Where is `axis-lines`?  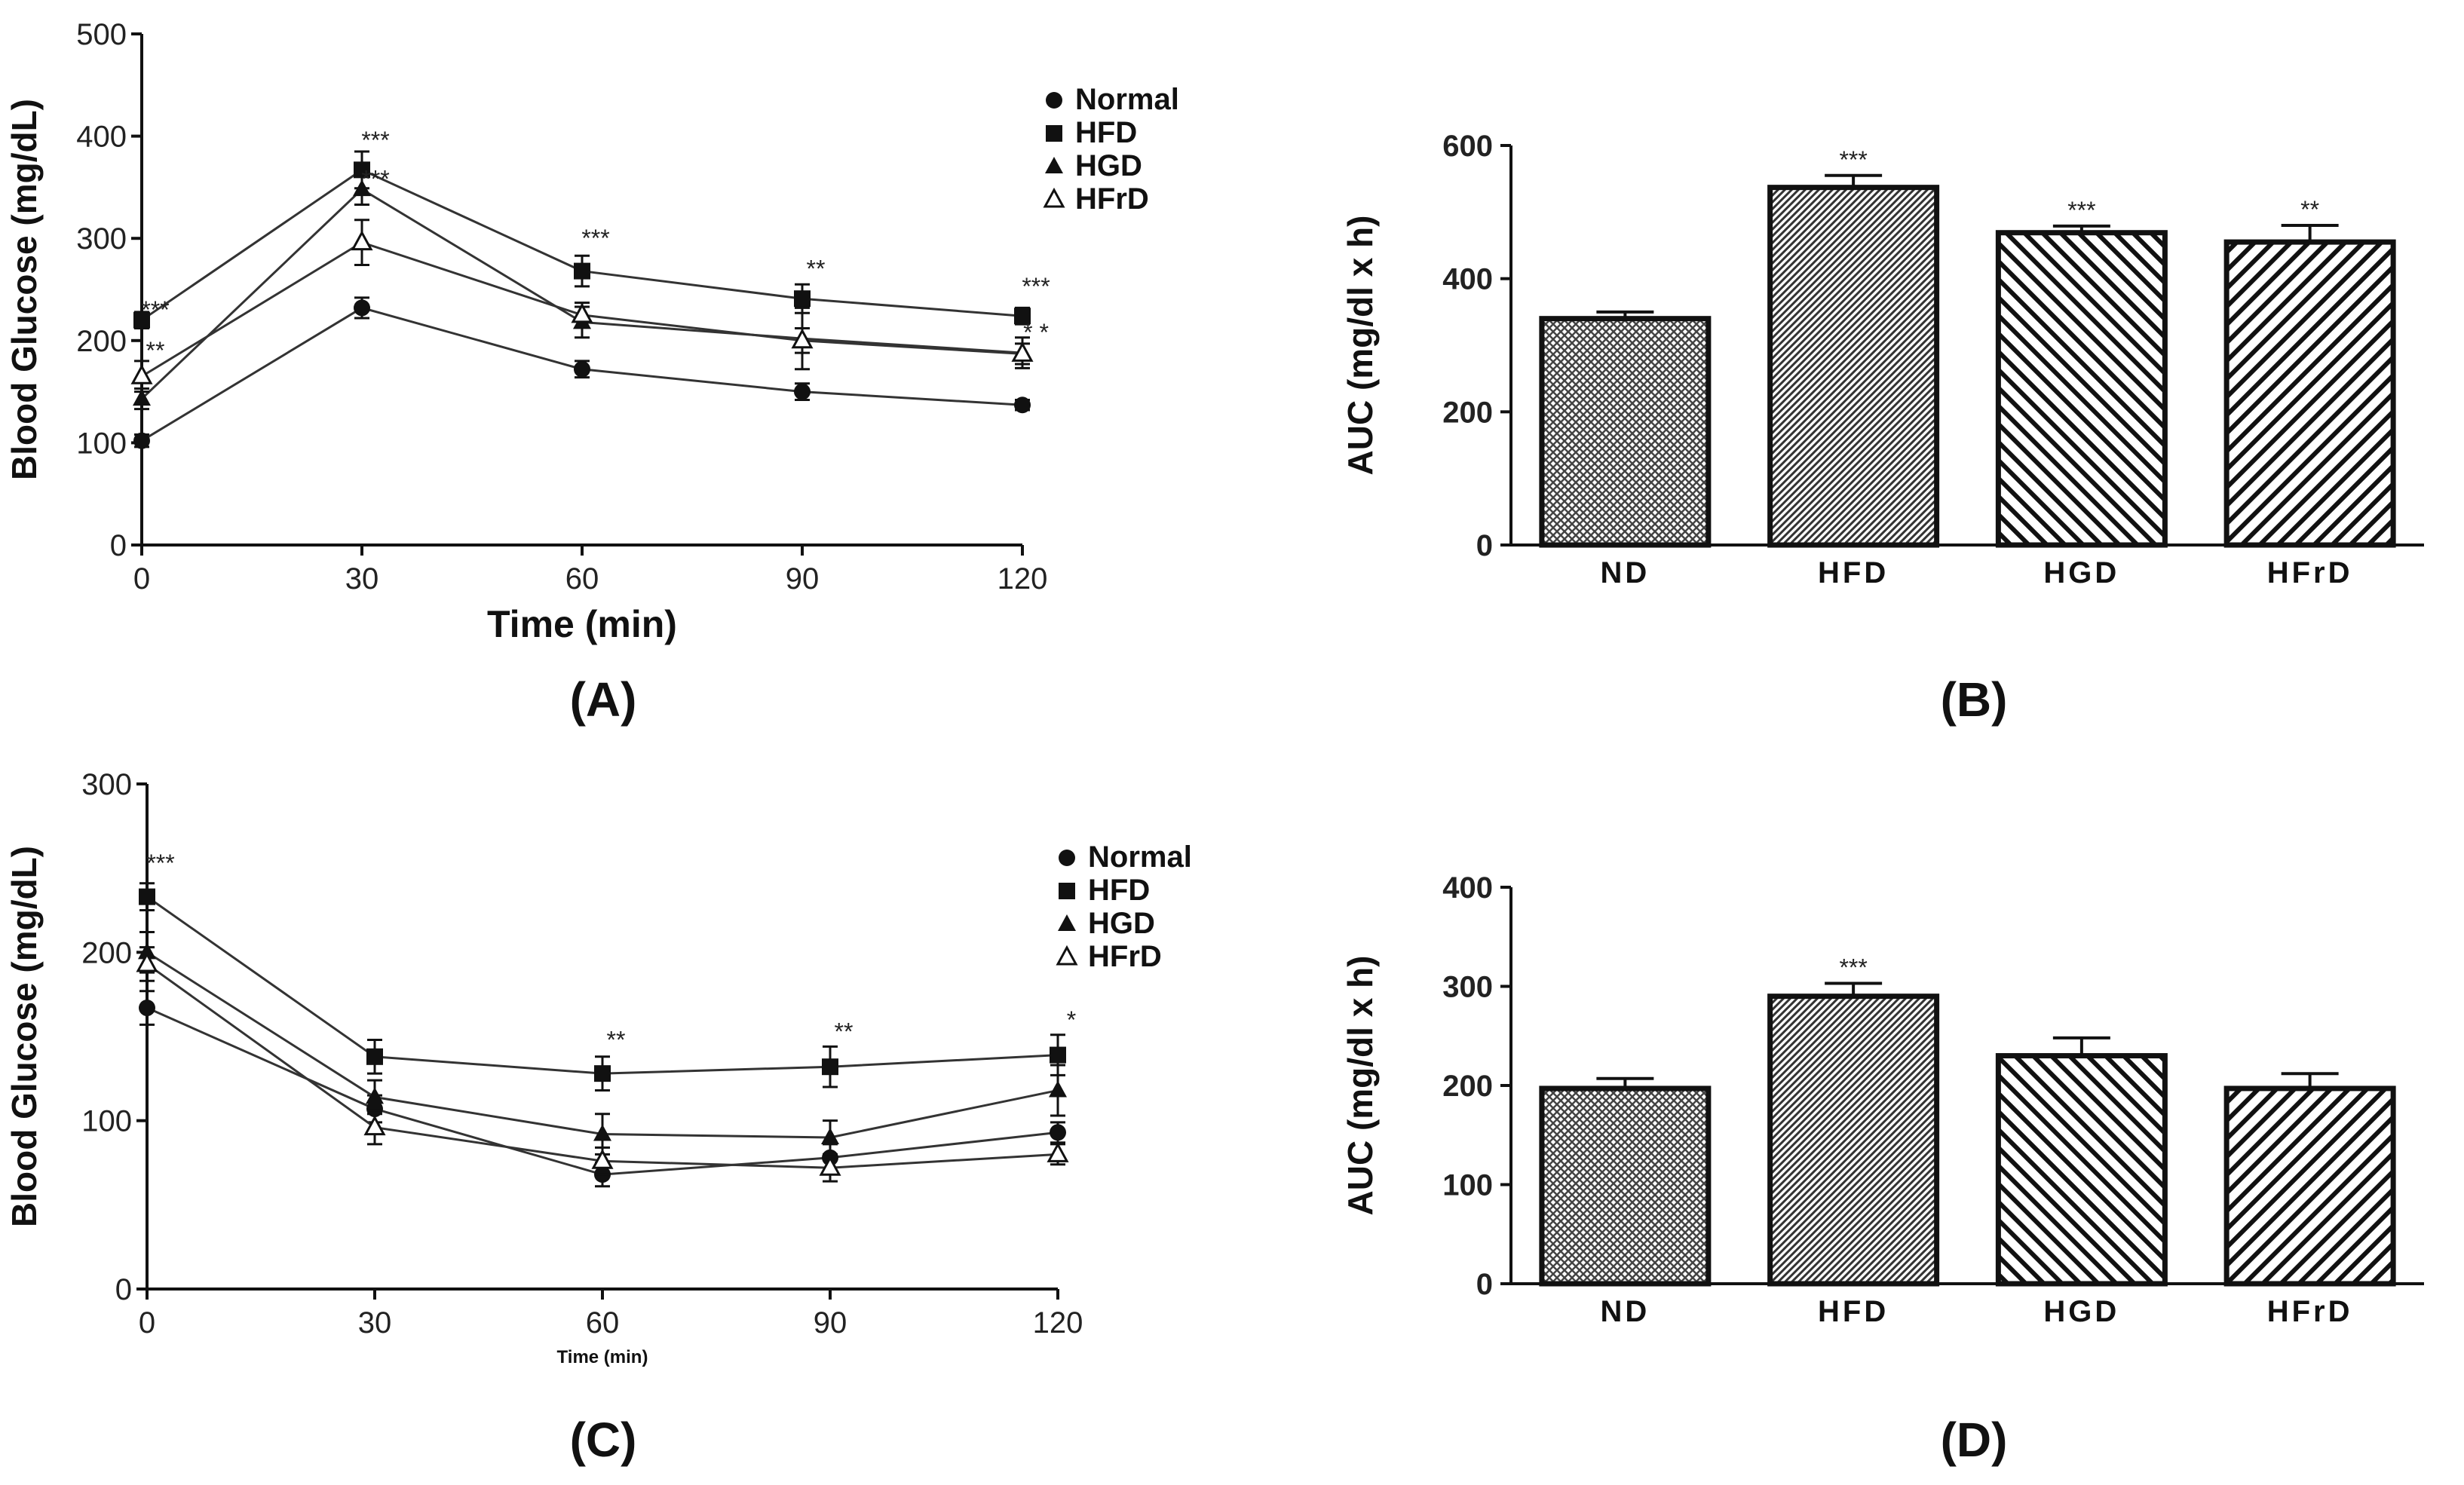
axis-lines is located at coordinates (602, 1037).